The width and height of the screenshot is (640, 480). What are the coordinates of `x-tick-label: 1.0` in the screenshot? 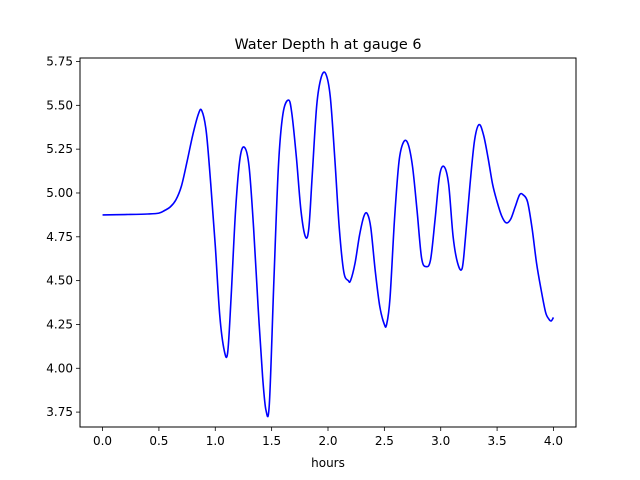 It's located at (215, 441).